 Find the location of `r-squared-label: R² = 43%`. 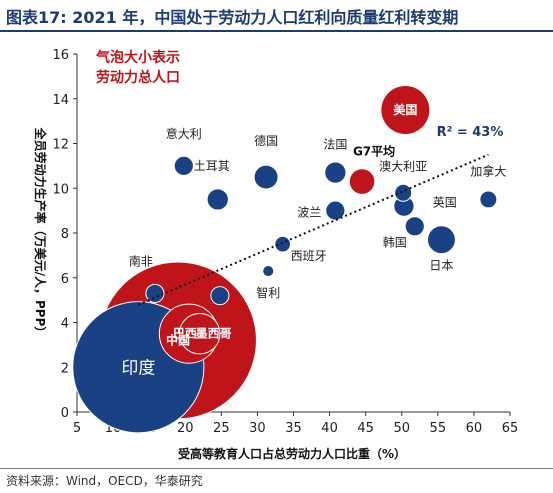

r-squared-label: R² = 43% is located at coordinates (470, 132).